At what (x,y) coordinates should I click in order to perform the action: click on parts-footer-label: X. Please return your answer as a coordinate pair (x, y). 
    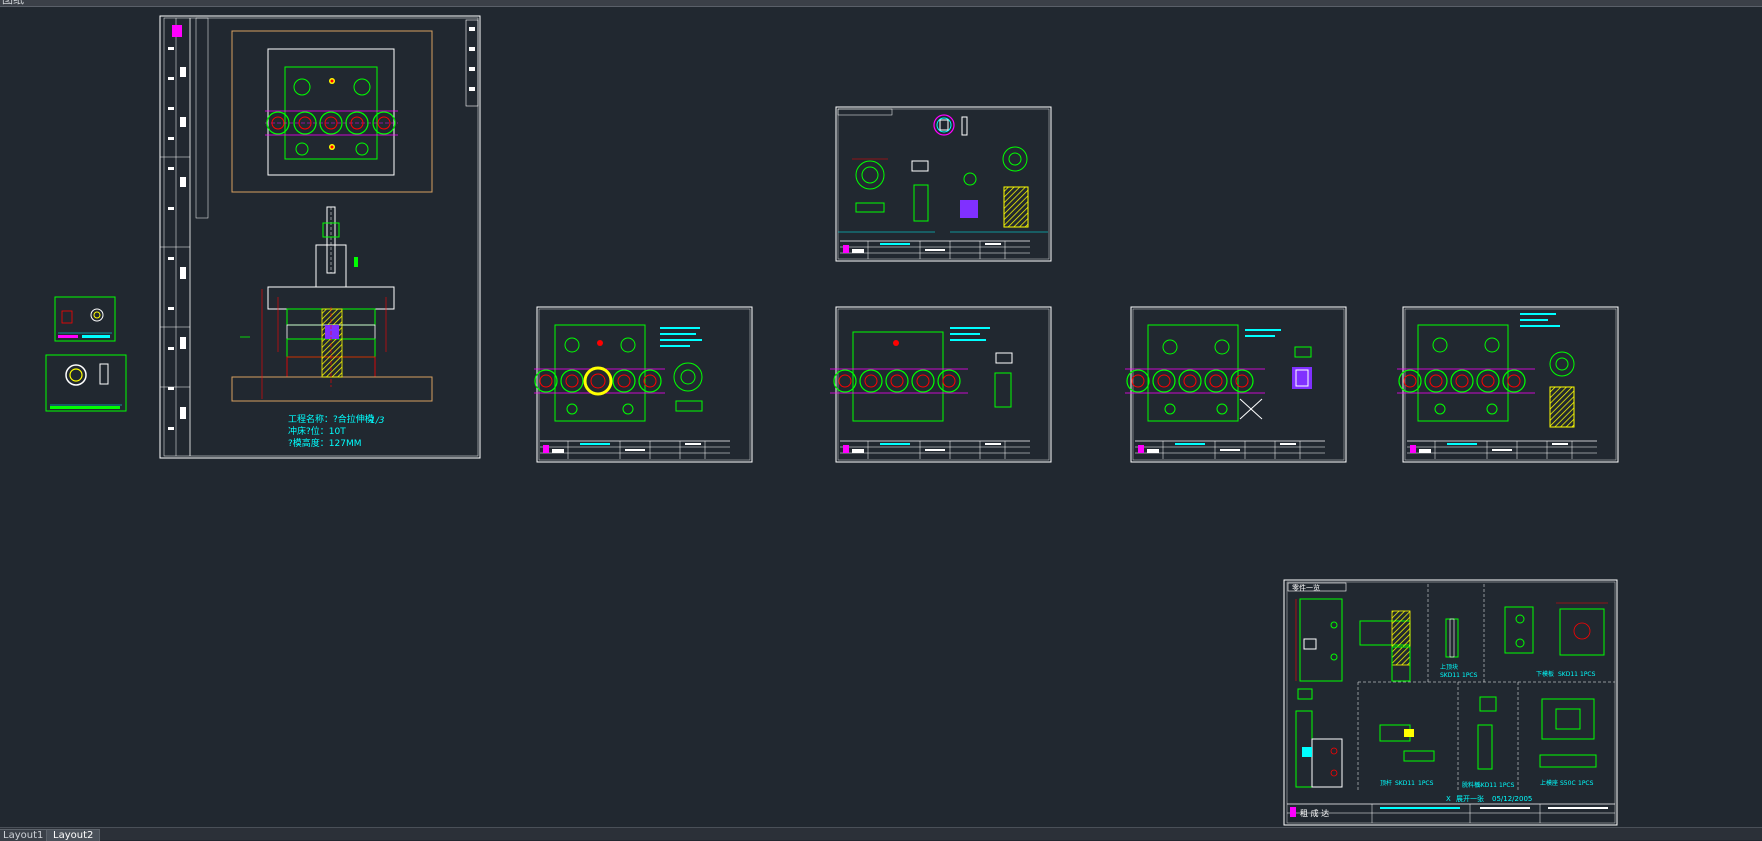
    Looking at the image, I should click on (1448, 799).